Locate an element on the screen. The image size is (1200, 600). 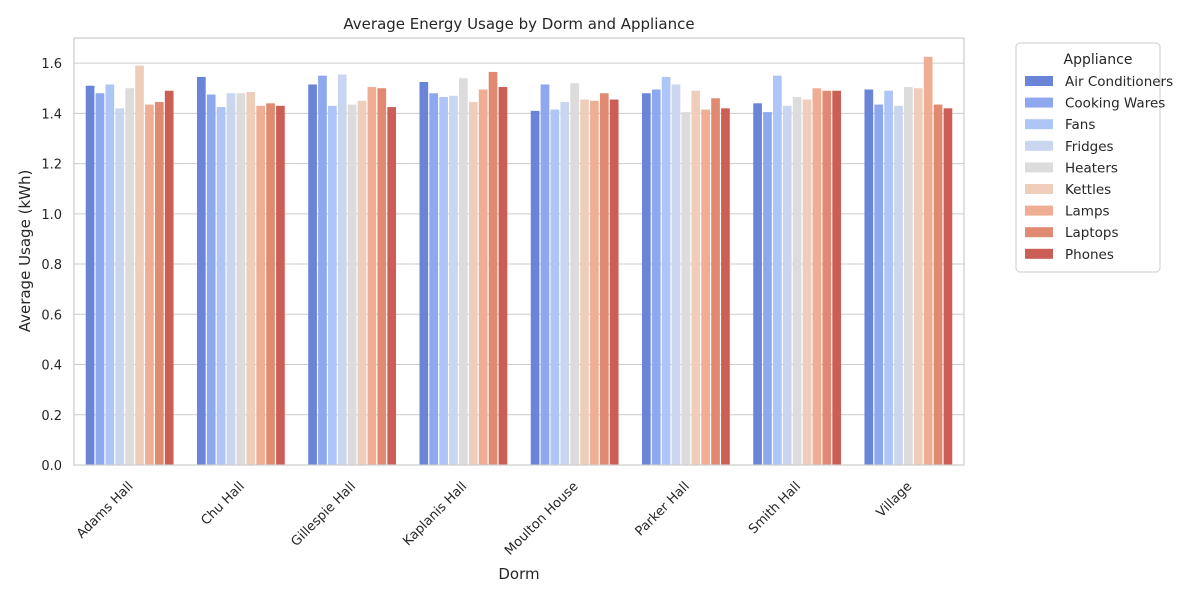
y-tick-label: 0.4 is located at coordinates (51, 366).